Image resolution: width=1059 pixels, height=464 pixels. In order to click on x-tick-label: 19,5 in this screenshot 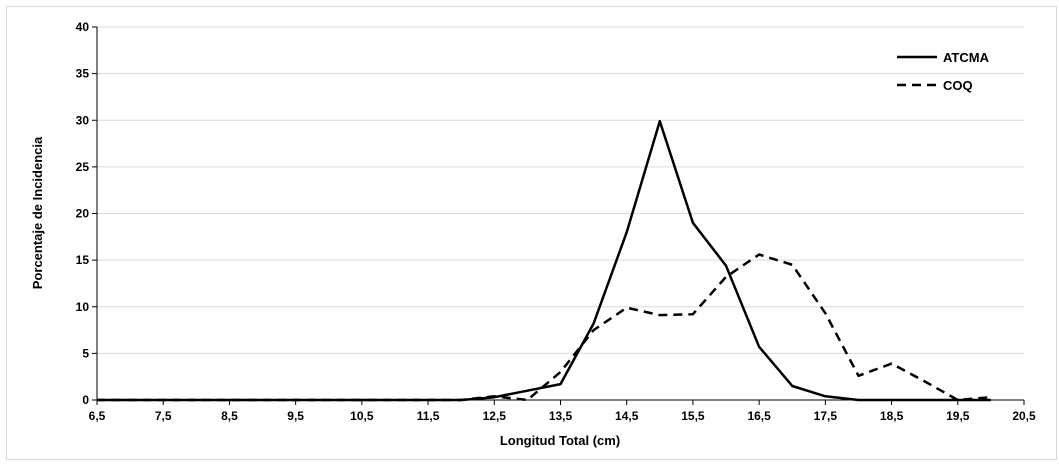, I will do `click(958, 416)`.